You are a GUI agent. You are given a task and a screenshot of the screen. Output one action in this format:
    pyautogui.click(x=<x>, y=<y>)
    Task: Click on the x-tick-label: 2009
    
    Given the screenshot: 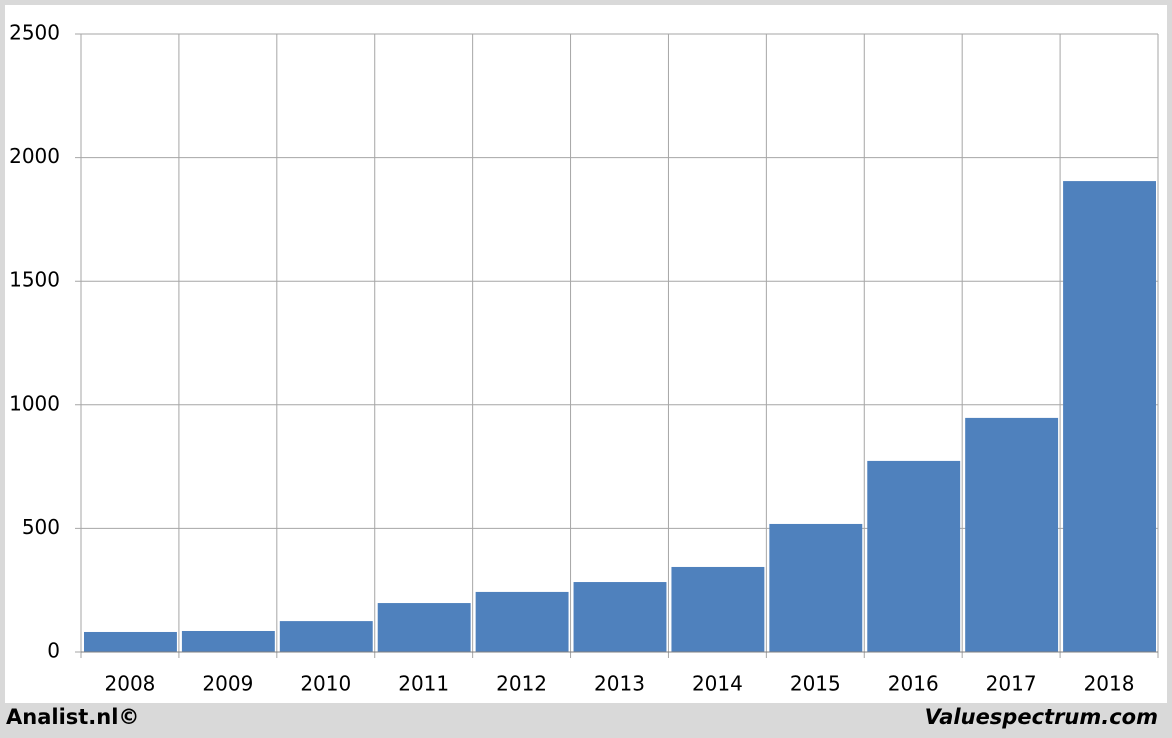 What is the action you would take?
    pyautogui.click(x=227, y=684)
    